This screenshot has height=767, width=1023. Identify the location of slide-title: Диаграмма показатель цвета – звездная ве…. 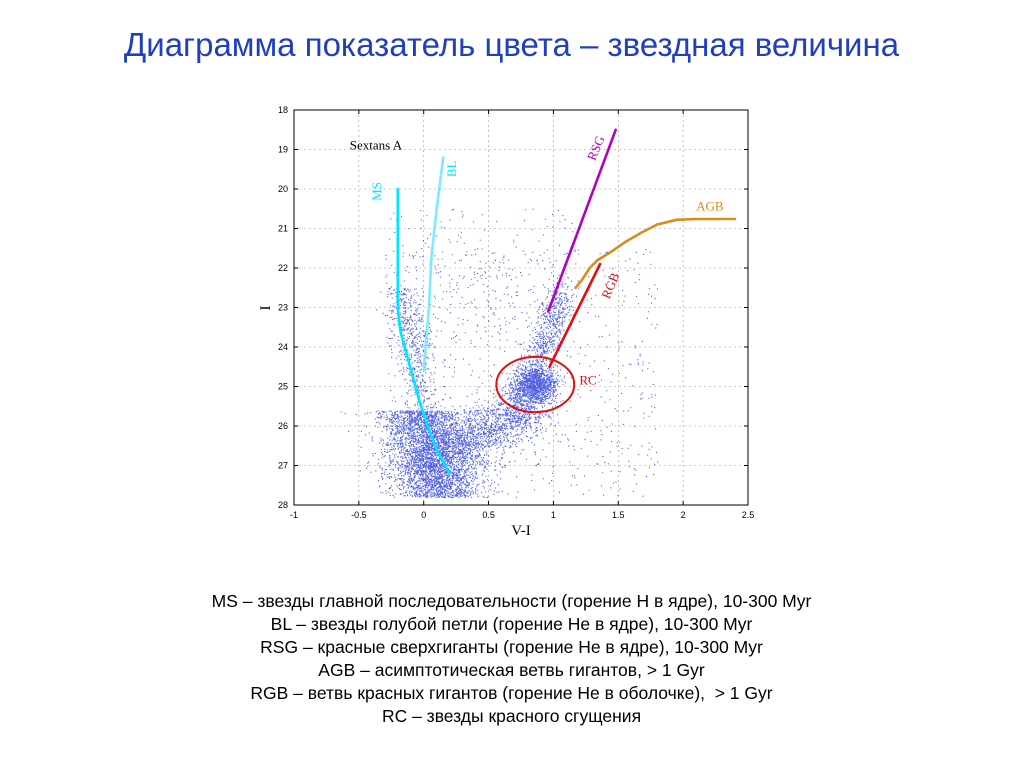
(511, 44).